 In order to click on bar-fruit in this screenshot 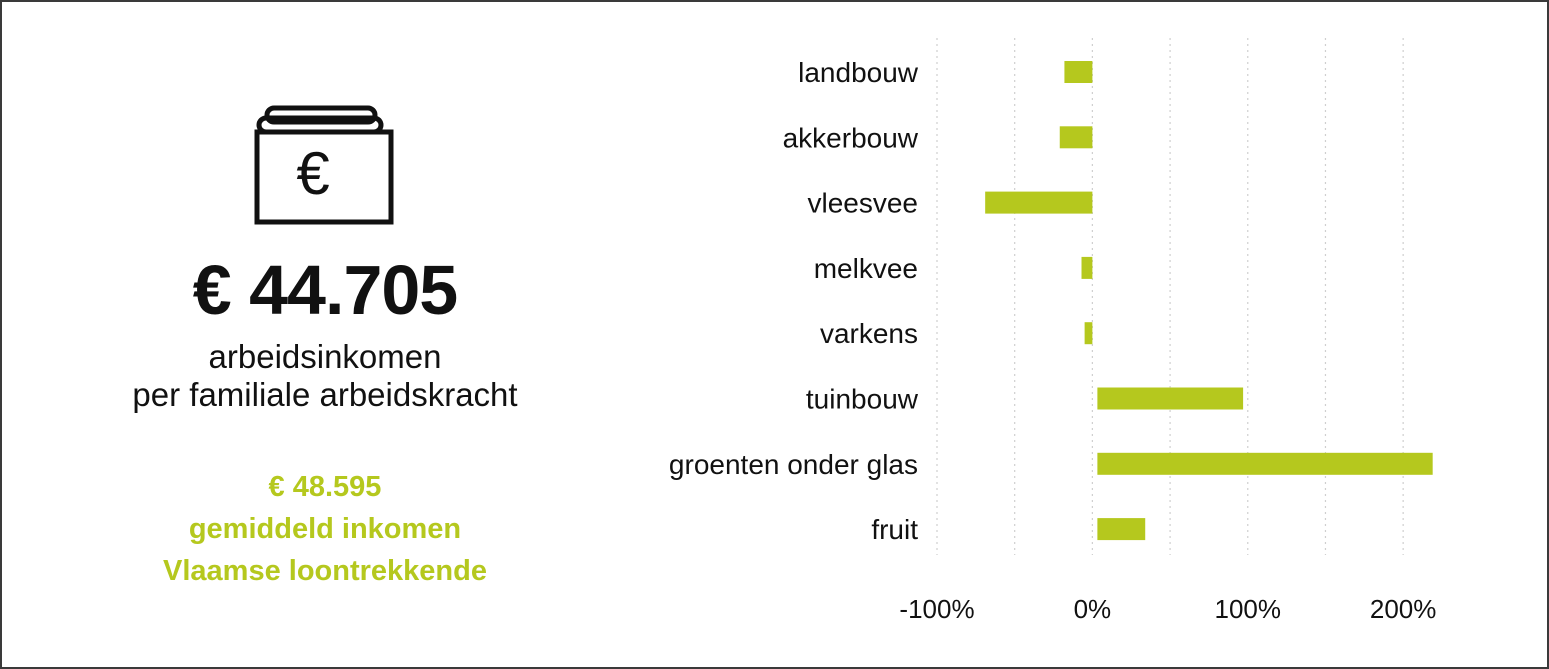, I will do `click(1121, 529)`.